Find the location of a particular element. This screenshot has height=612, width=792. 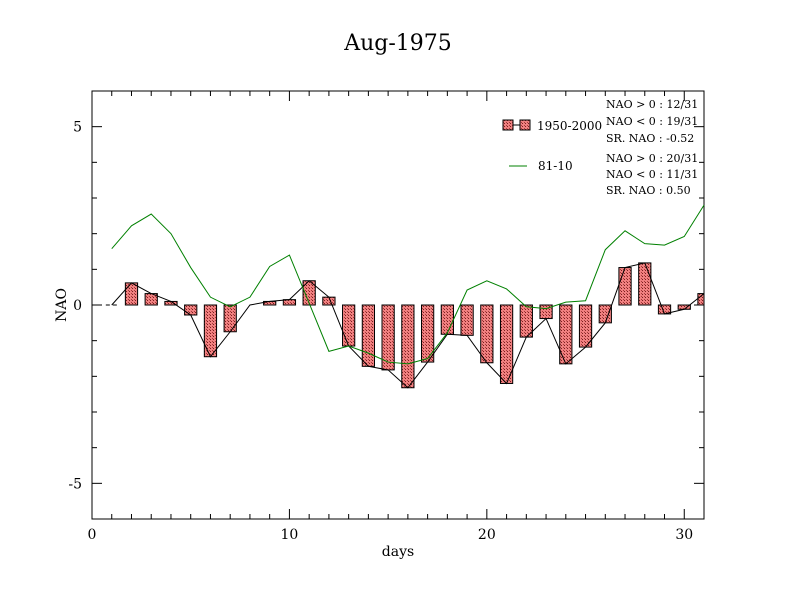

y-axis-label: NAO is located at coordinates (62, 305).